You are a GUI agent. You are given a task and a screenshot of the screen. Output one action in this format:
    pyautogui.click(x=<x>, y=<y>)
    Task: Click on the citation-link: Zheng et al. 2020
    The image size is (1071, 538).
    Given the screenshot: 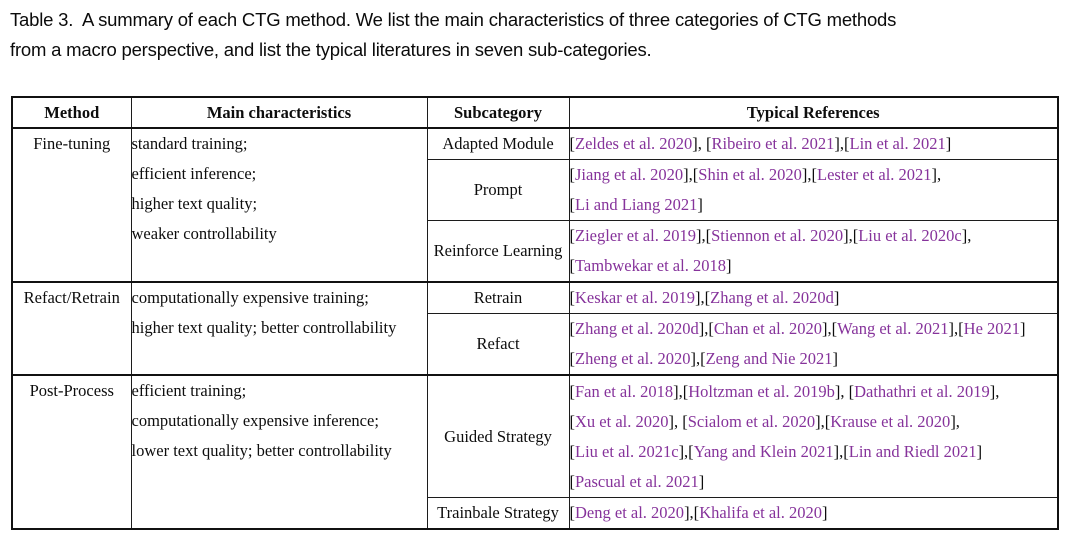 What is the action you would take?
    pyautogui.click(x=633, y=358)
    